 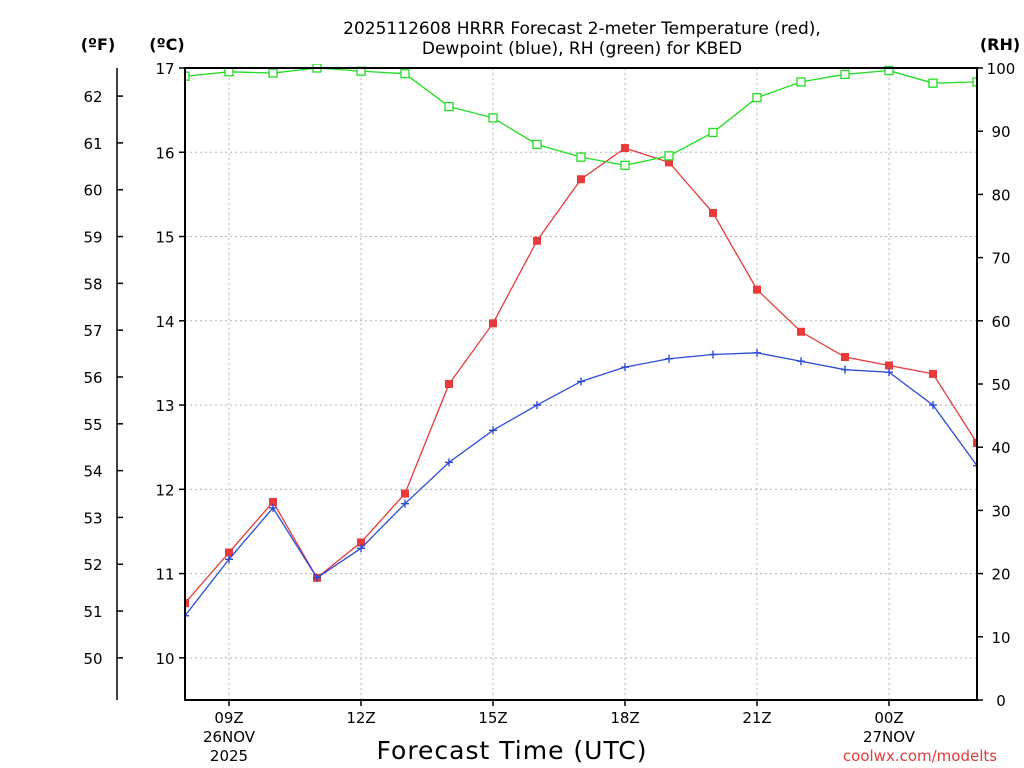 What do you see at coordinates (1000, 575) in the screenshot?
I see `rh-tick-label: 20` at bounding box center [1000, 575].